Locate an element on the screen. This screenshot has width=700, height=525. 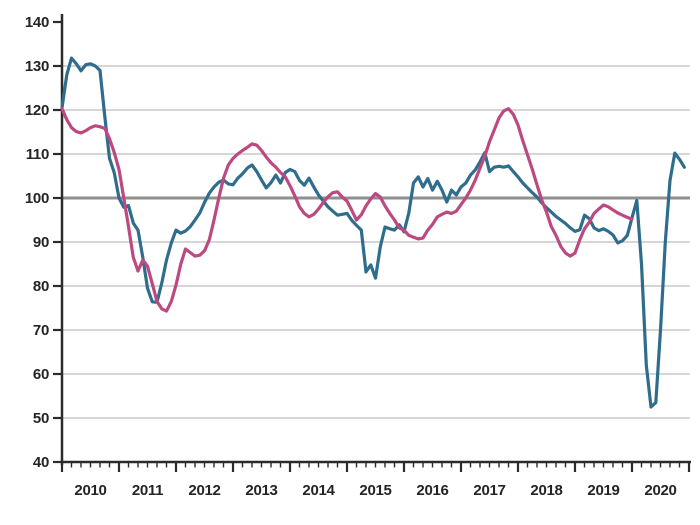
y-tick-label-140: 140 is located at coordinates (37, 22).